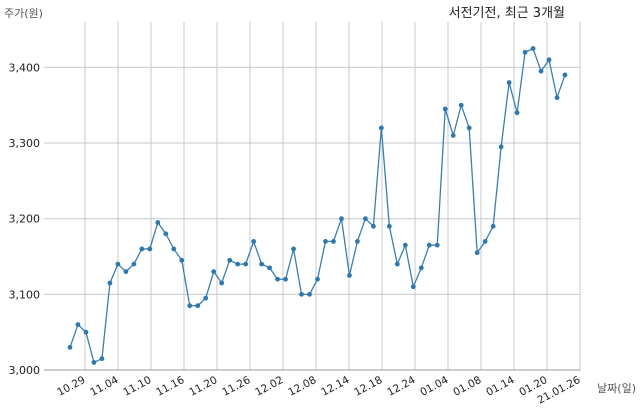 The height and width of the screenshot is (419, 640). Describe the element at coordinates (467, 386) in the screenshot. I see `x-tick-label: 01.08` at that location.